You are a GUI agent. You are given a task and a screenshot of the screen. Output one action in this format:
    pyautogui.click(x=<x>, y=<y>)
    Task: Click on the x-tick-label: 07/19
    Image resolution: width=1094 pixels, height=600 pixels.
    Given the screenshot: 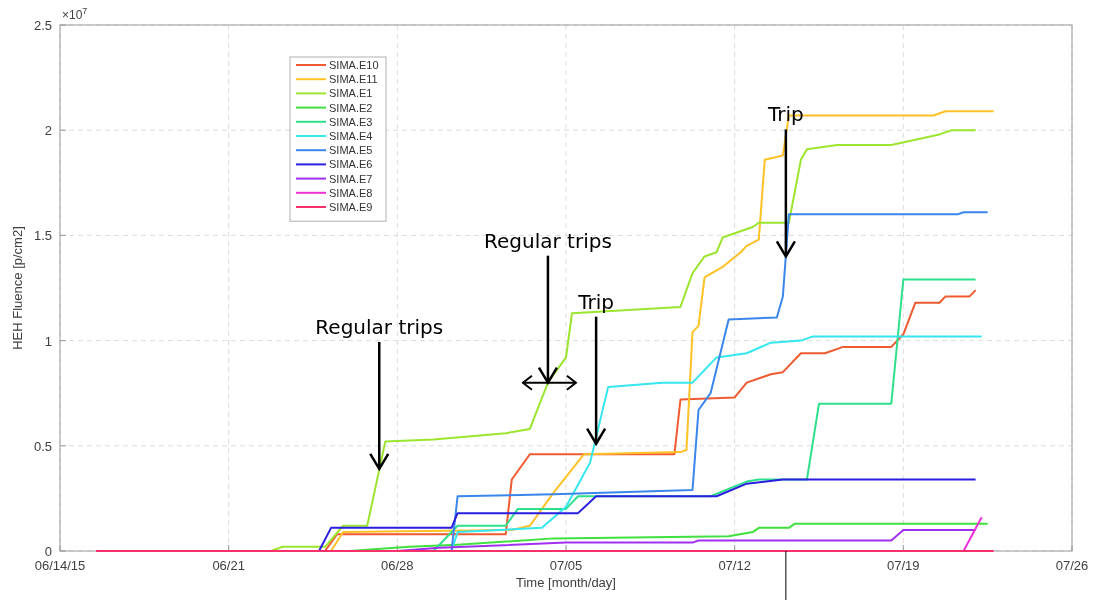 What is the action you would take?
    pyautogui.click(x=903, y=565)
    